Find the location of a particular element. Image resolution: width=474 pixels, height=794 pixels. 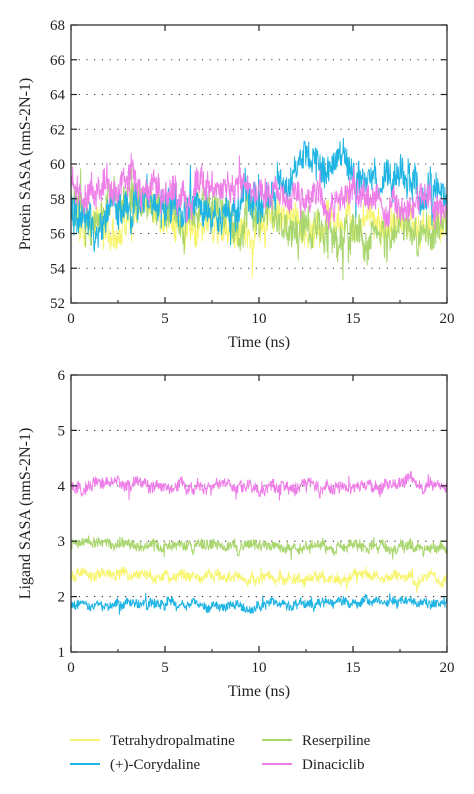

y-tick-label: 60 is located at coordinates (57, 165).